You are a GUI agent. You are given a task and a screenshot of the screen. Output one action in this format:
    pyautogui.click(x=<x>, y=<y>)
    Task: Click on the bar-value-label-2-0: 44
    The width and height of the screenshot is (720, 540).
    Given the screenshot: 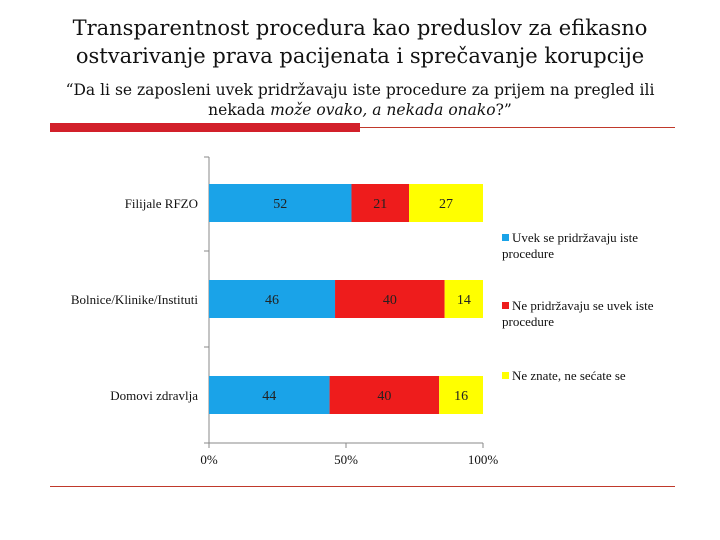 What is the action you would take?
    pyautogui.click(x=269, y=396)
    